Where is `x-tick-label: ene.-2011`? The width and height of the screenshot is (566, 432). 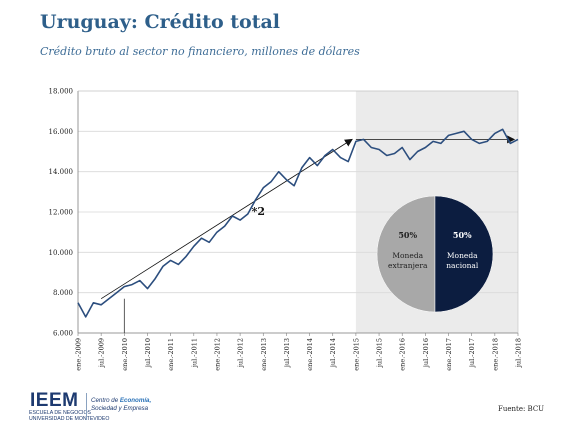 x-tick-label: ene.-2011 is located at coordinates (171, 354).